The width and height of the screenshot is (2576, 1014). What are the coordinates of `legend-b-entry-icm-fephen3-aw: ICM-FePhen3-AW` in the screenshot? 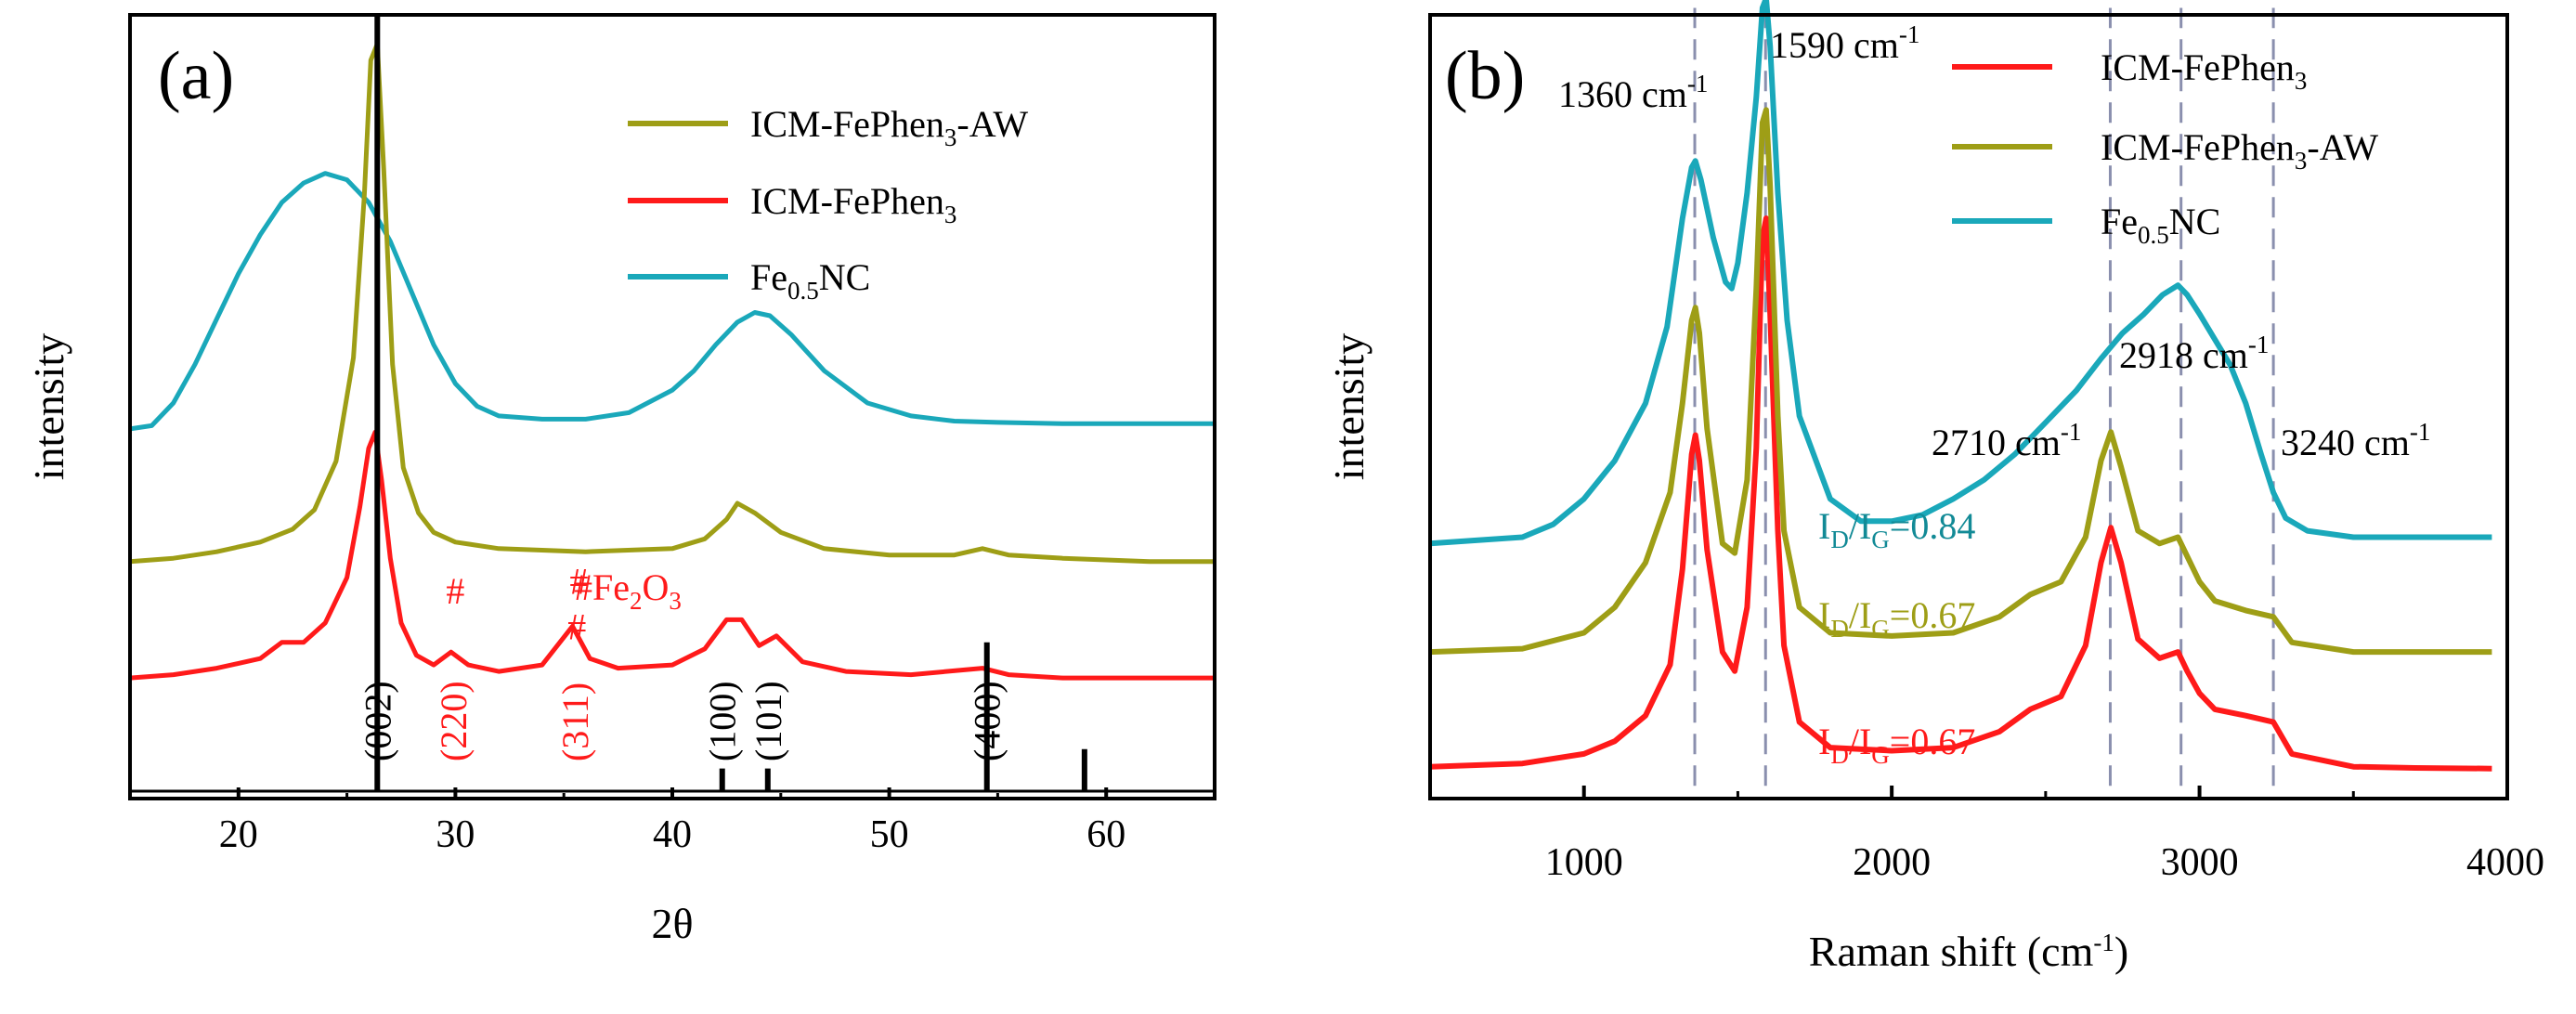 It's located at (2165, 150).